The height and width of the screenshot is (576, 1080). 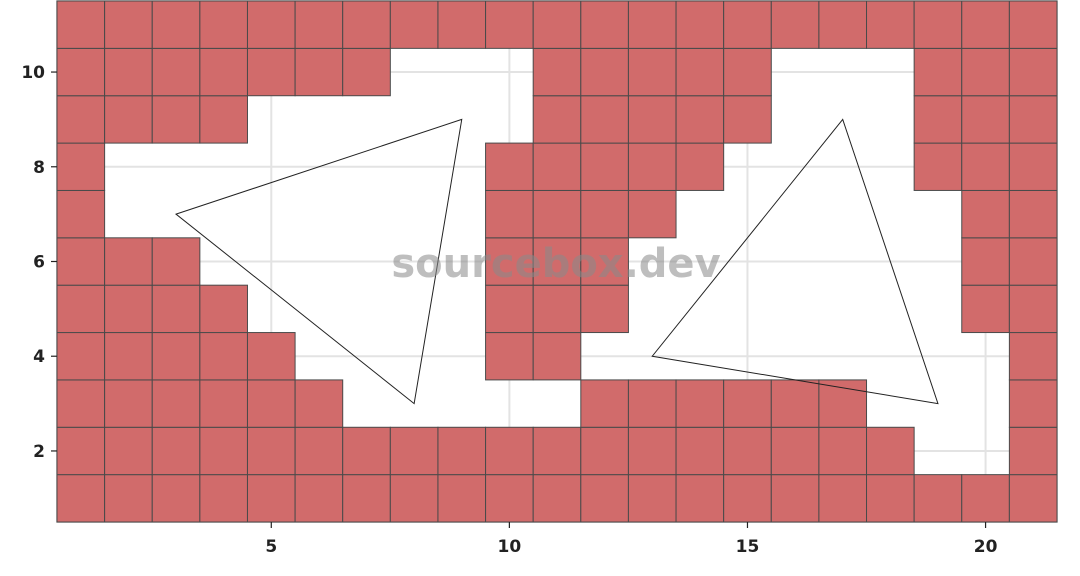 What do you see at coordinates (986, 547) in the screenshot?
I see `x-tick-label: 20` at bounding box center [986, 547].